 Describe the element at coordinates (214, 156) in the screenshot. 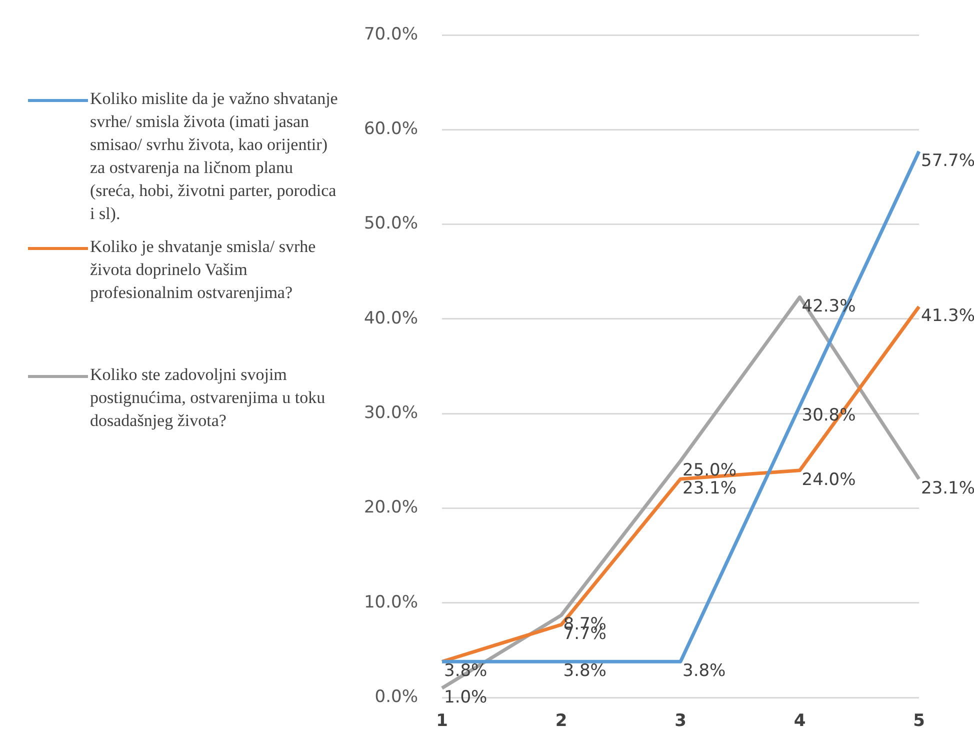

I see `legend-label: Koliko mislite da je važno shvatanje svrhe/ smisla života (imati jasan smisao/ svrhu života, kao orijentir) za ostvarenja na ličnom planu (sreća, hobi, životni parter, porodica i sl).` at that location.